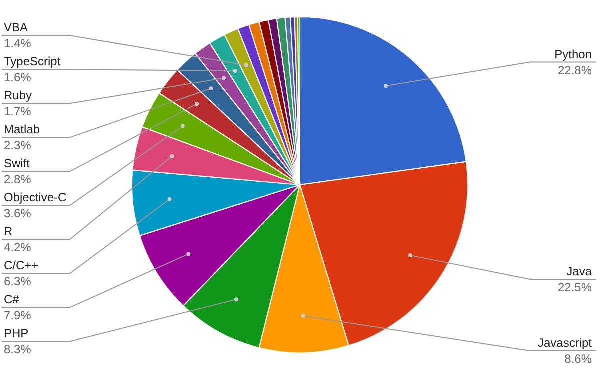 The height and width of the screenshot is (371, 600). I want to click on data-label: 4.2%, so click(18, 247).